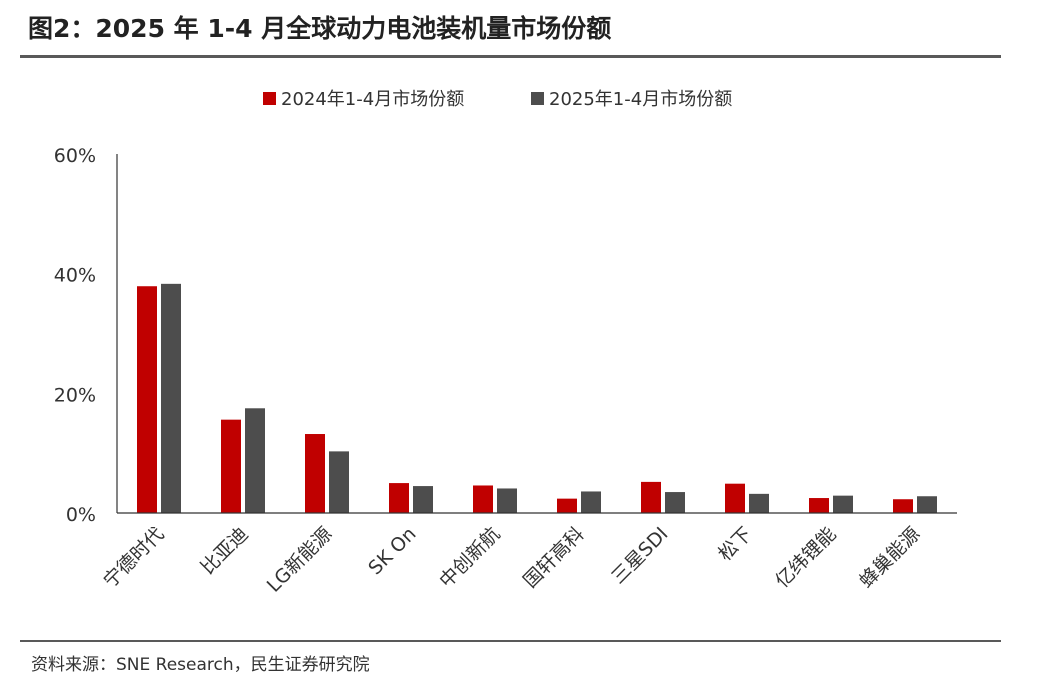 The width and height of the screenshot is (1037, 686). Describe the element at coordinates (639, 555) in the screenshot. I see `x-tick-label: 三星SDI` at that location.